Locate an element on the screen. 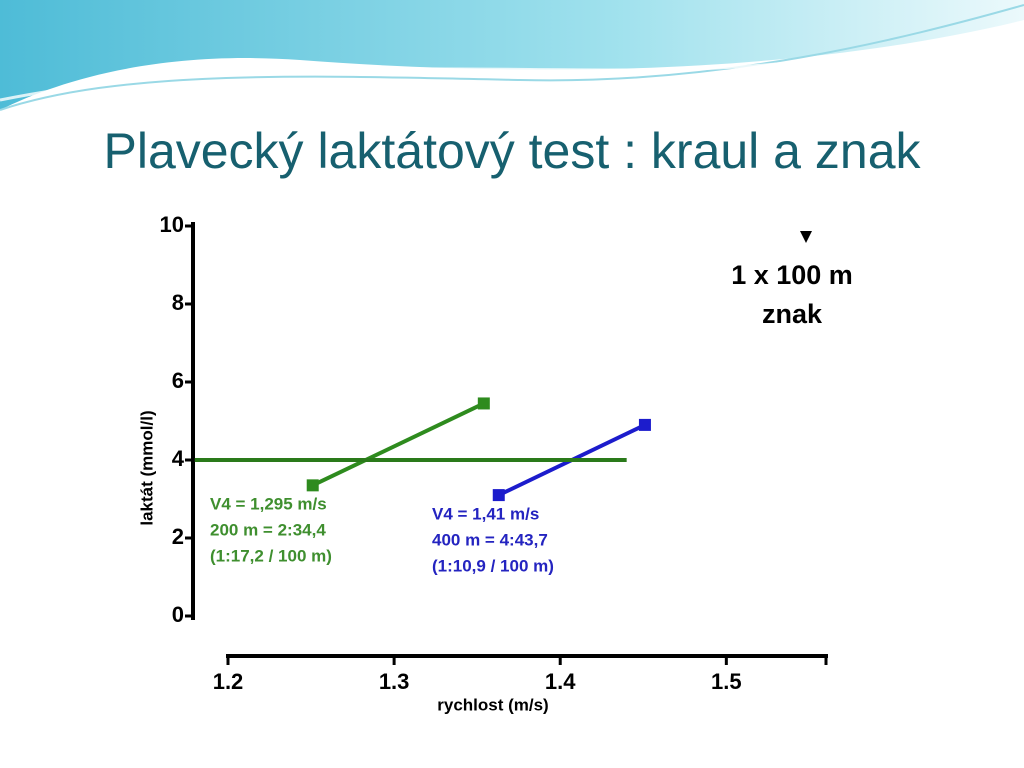 This screenshot has height=768, width=1024. header-decoration is located at coordinates (512, 55).